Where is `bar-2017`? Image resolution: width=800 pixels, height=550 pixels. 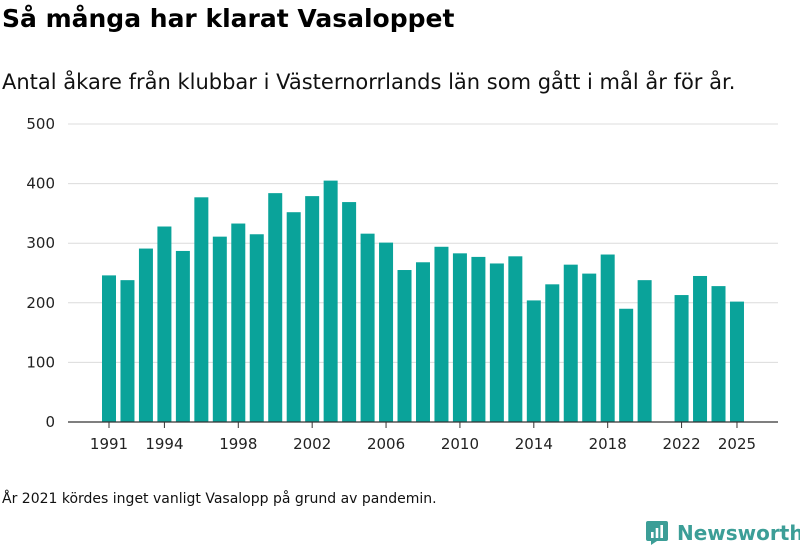
bar-2017 is located at coordinates (589, 347).